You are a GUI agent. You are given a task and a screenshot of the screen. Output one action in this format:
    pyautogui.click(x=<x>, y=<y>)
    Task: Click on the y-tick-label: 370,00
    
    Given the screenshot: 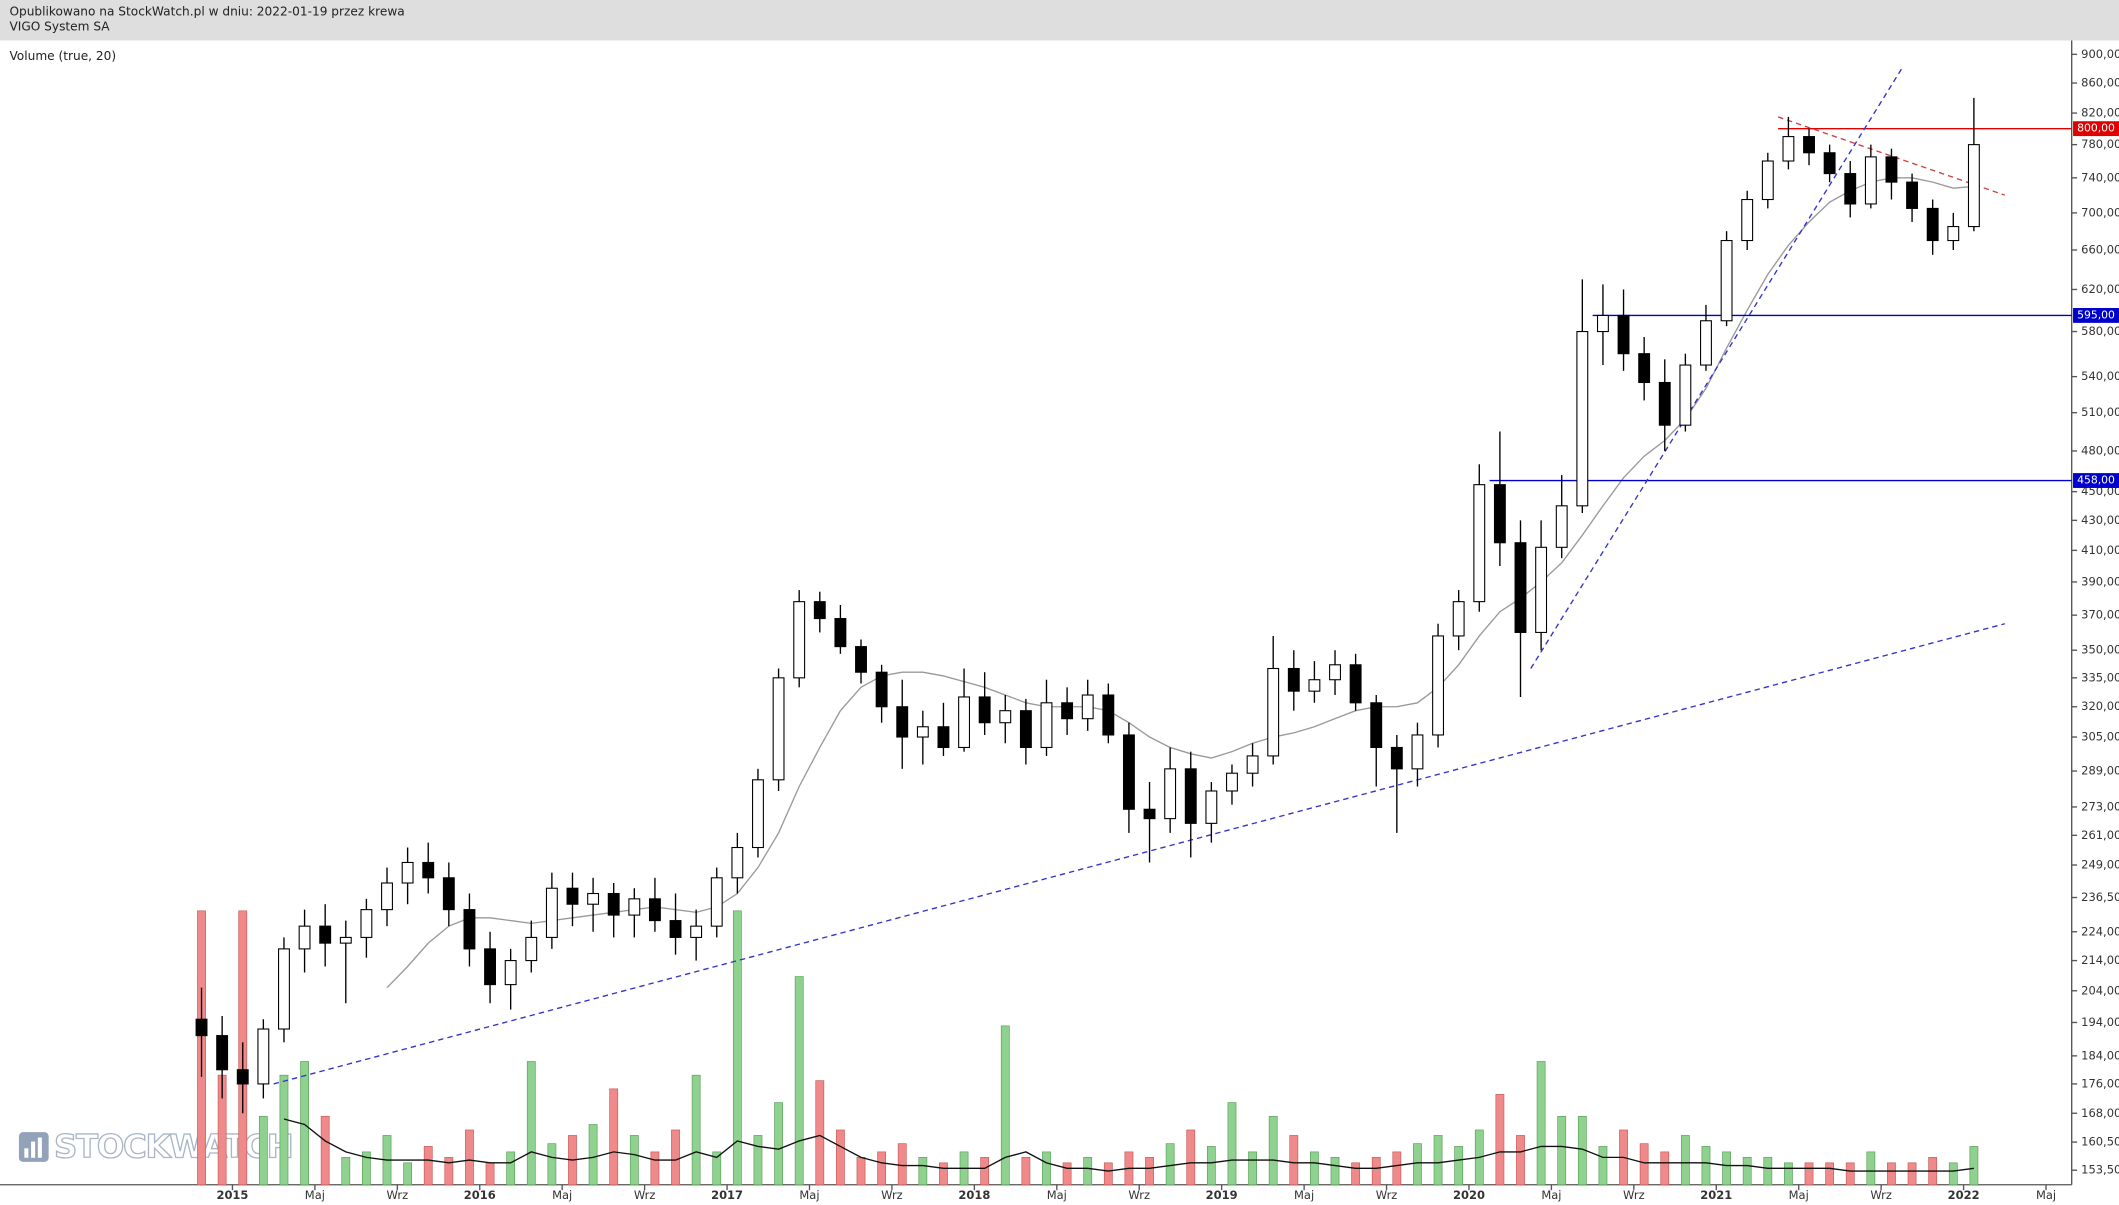 What is the action you would take?
    pyautogui.click(x=2100, y=615)
    